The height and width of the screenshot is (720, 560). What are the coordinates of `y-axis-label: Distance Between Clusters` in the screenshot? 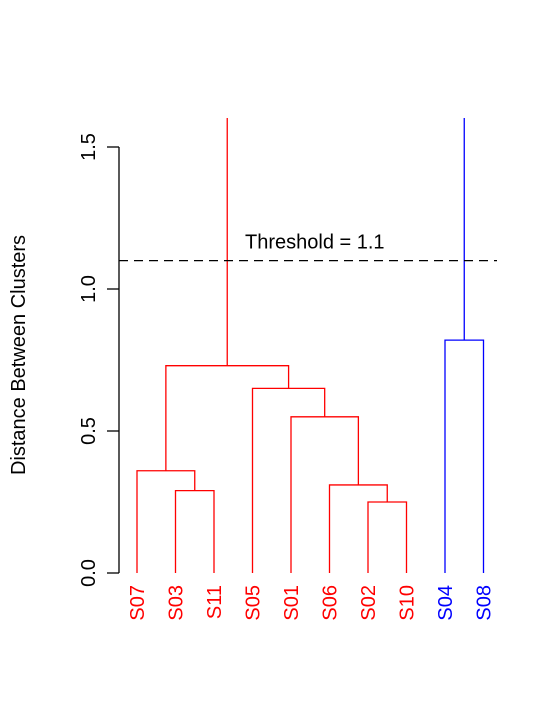 It's located at (19, 355).